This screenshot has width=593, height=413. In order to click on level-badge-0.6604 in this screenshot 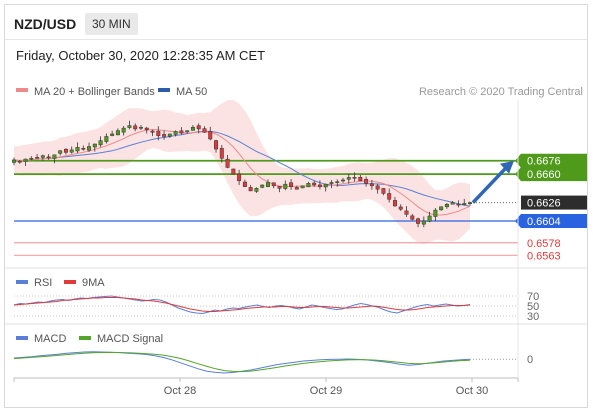, I will do `click(554, 220)`.